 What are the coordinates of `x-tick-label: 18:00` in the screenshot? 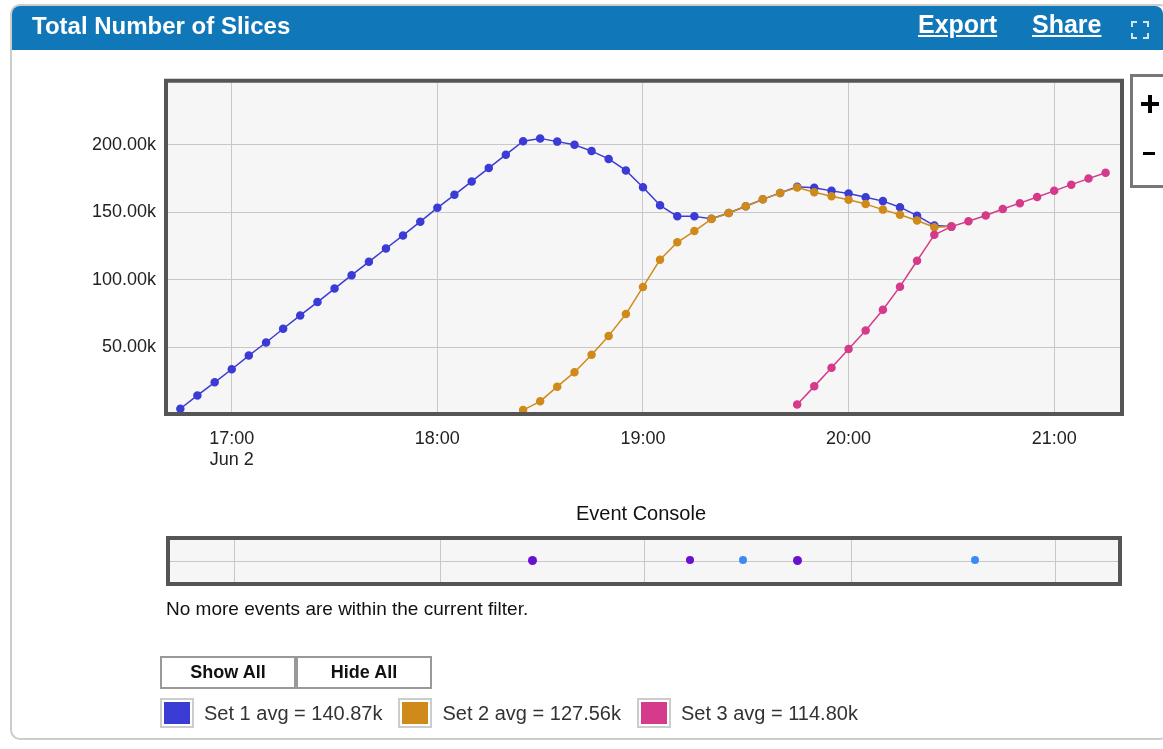 It's located at (437, 437).